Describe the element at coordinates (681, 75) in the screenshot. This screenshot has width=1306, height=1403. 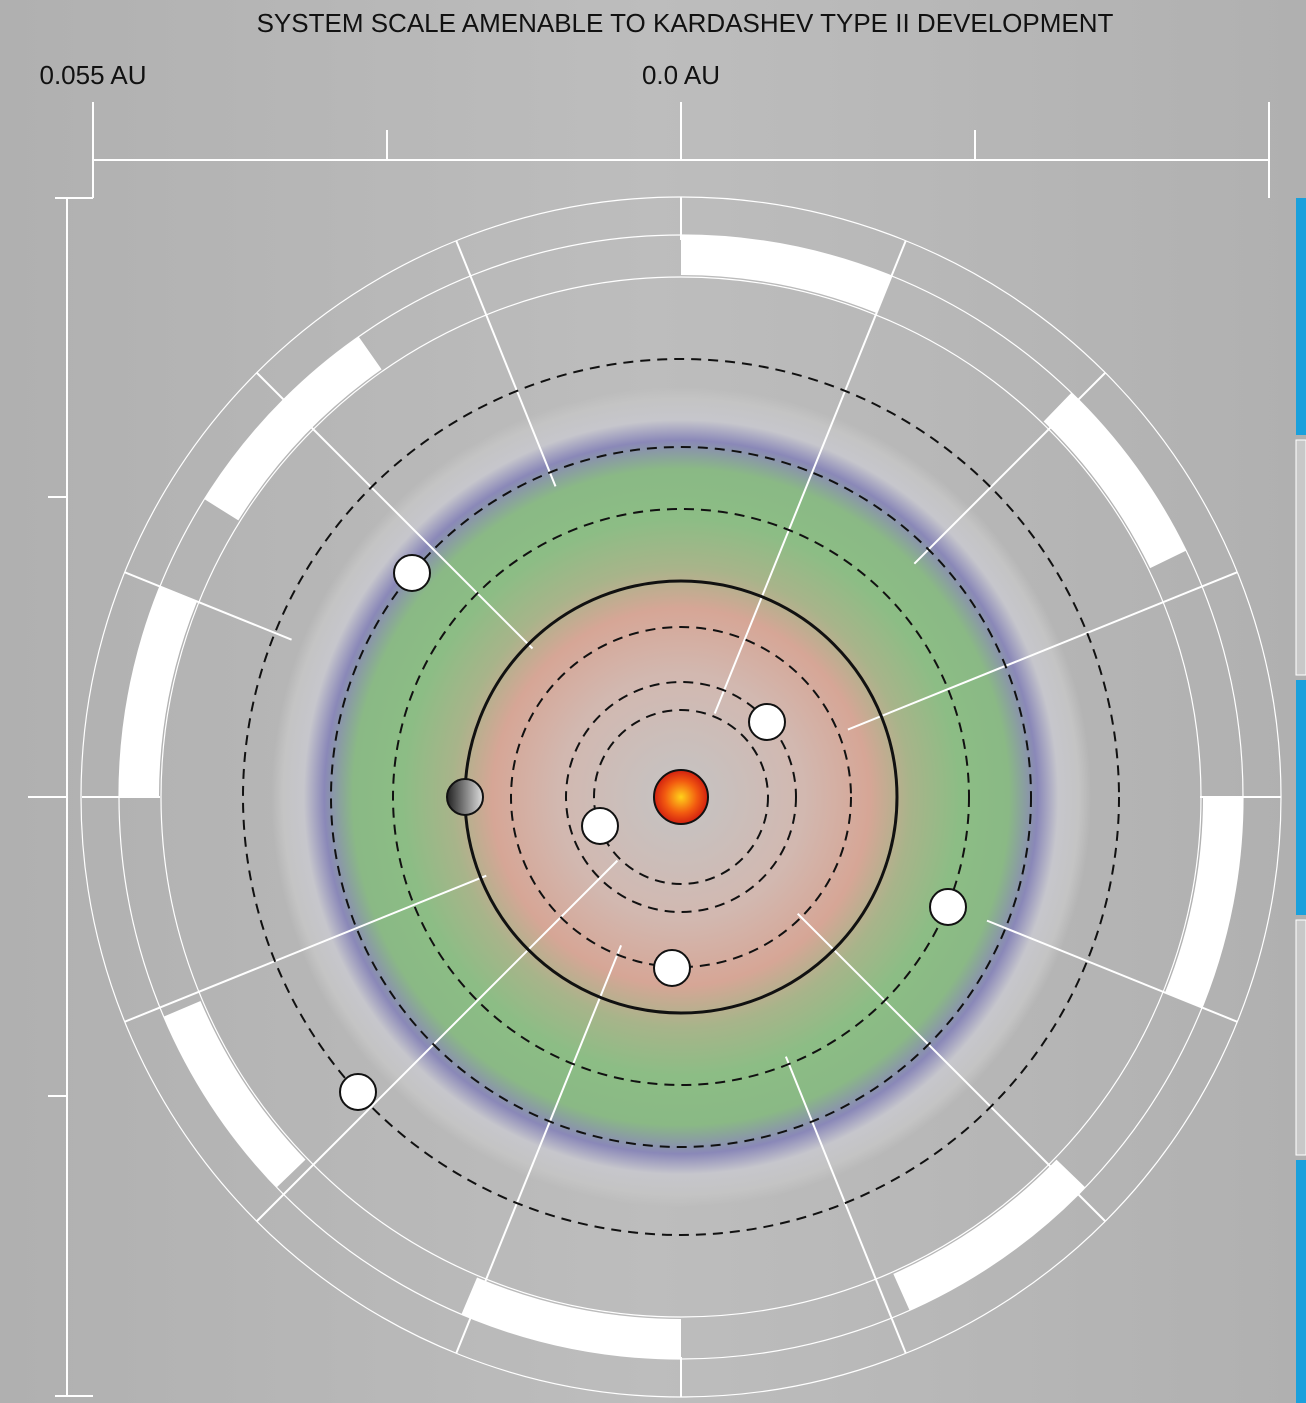
I see `scale-label: 0.0 AU` at that location.